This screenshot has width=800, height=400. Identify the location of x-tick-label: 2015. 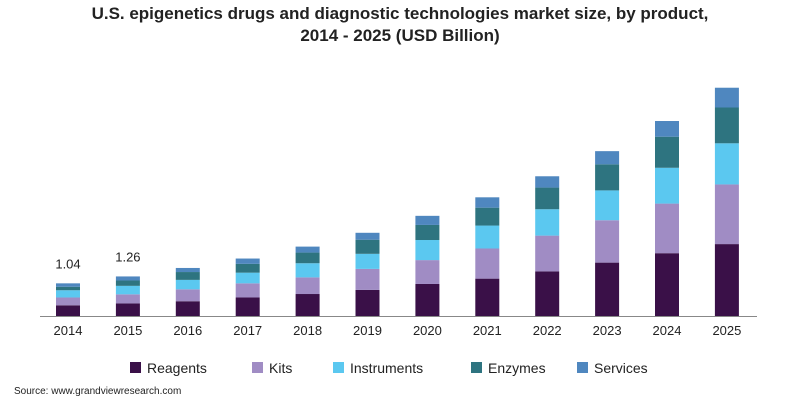
(127, 330).